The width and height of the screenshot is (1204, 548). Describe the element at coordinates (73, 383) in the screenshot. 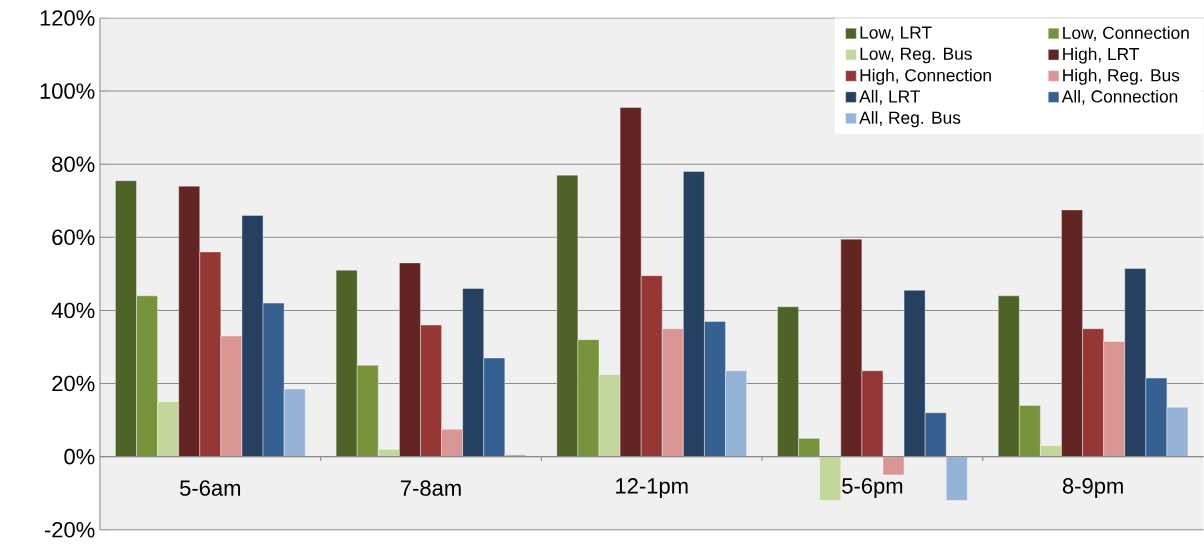

I see `y-tick-label: 20%` at that location.